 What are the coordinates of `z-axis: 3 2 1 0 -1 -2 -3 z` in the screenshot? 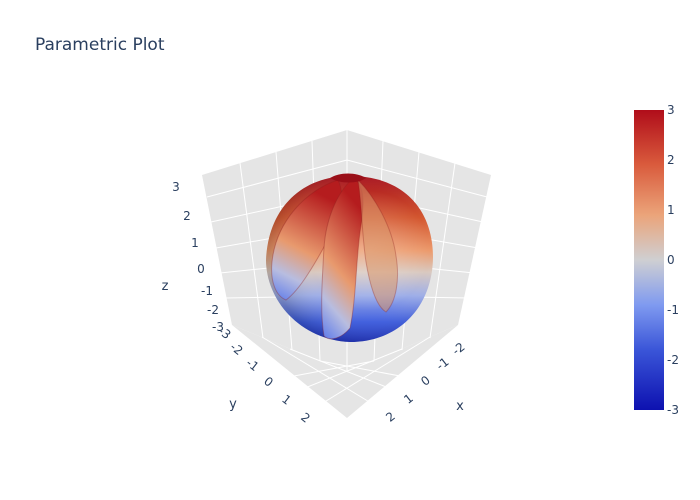 It's located at (193, 257).